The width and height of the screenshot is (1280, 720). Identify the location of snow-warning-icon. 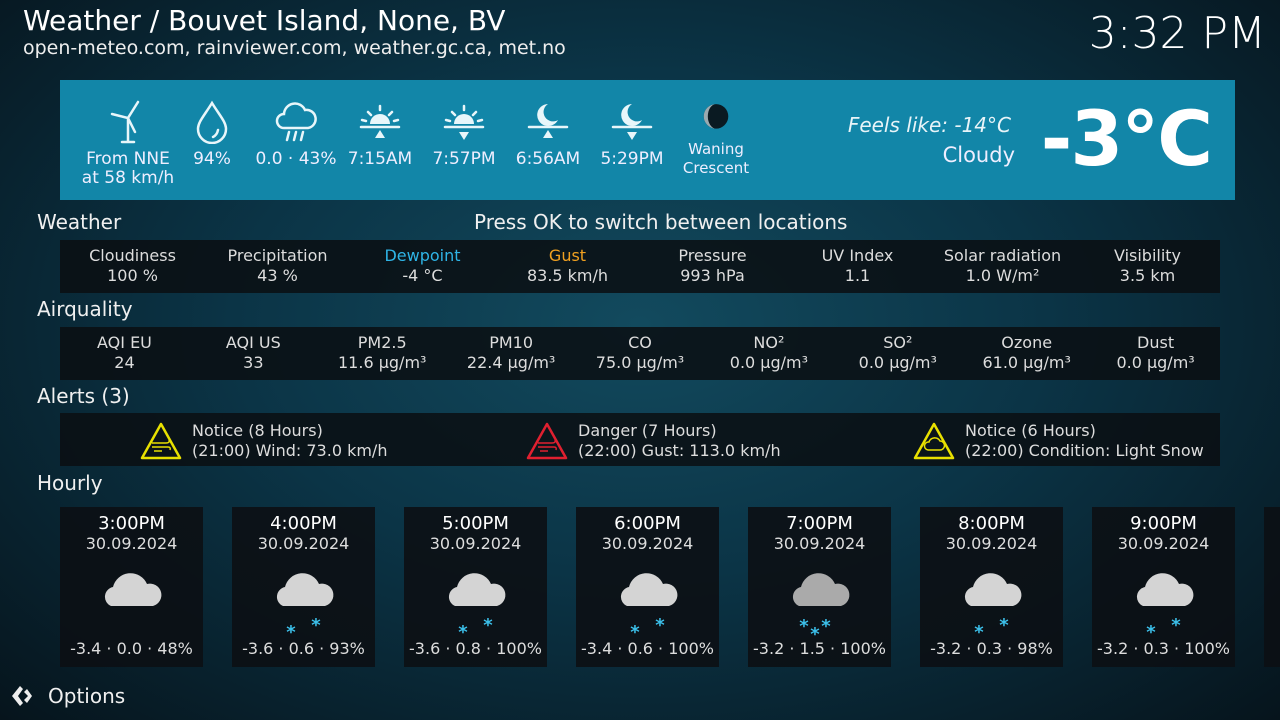
(934, 441).